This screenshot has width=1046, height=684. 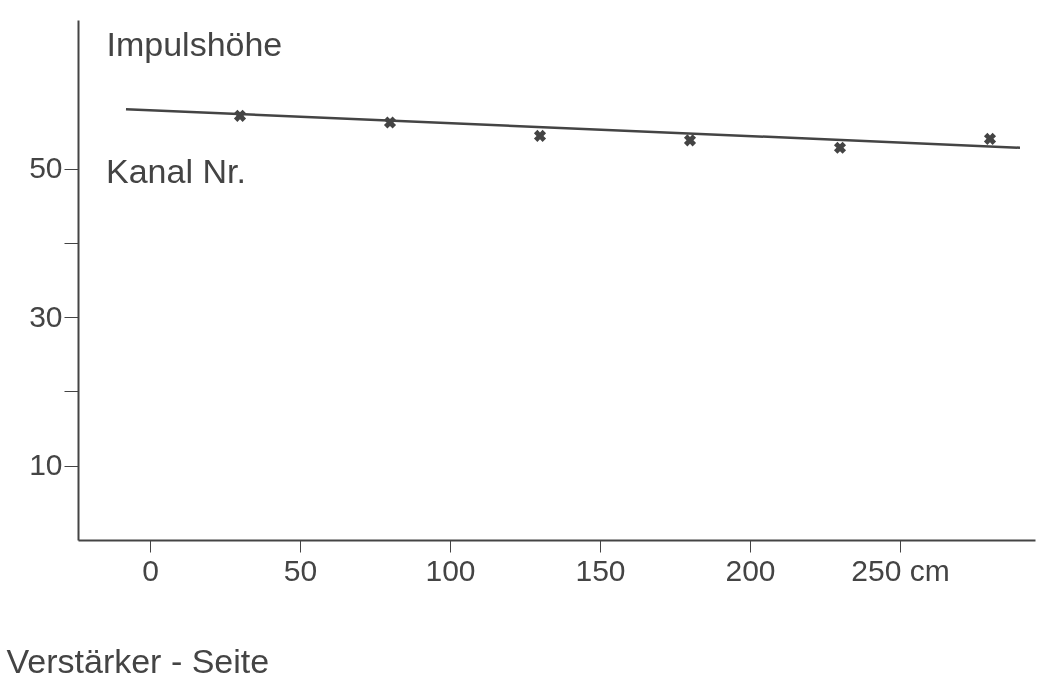 I want to click on x-tick-label: 100, so click(x=450, y=570).